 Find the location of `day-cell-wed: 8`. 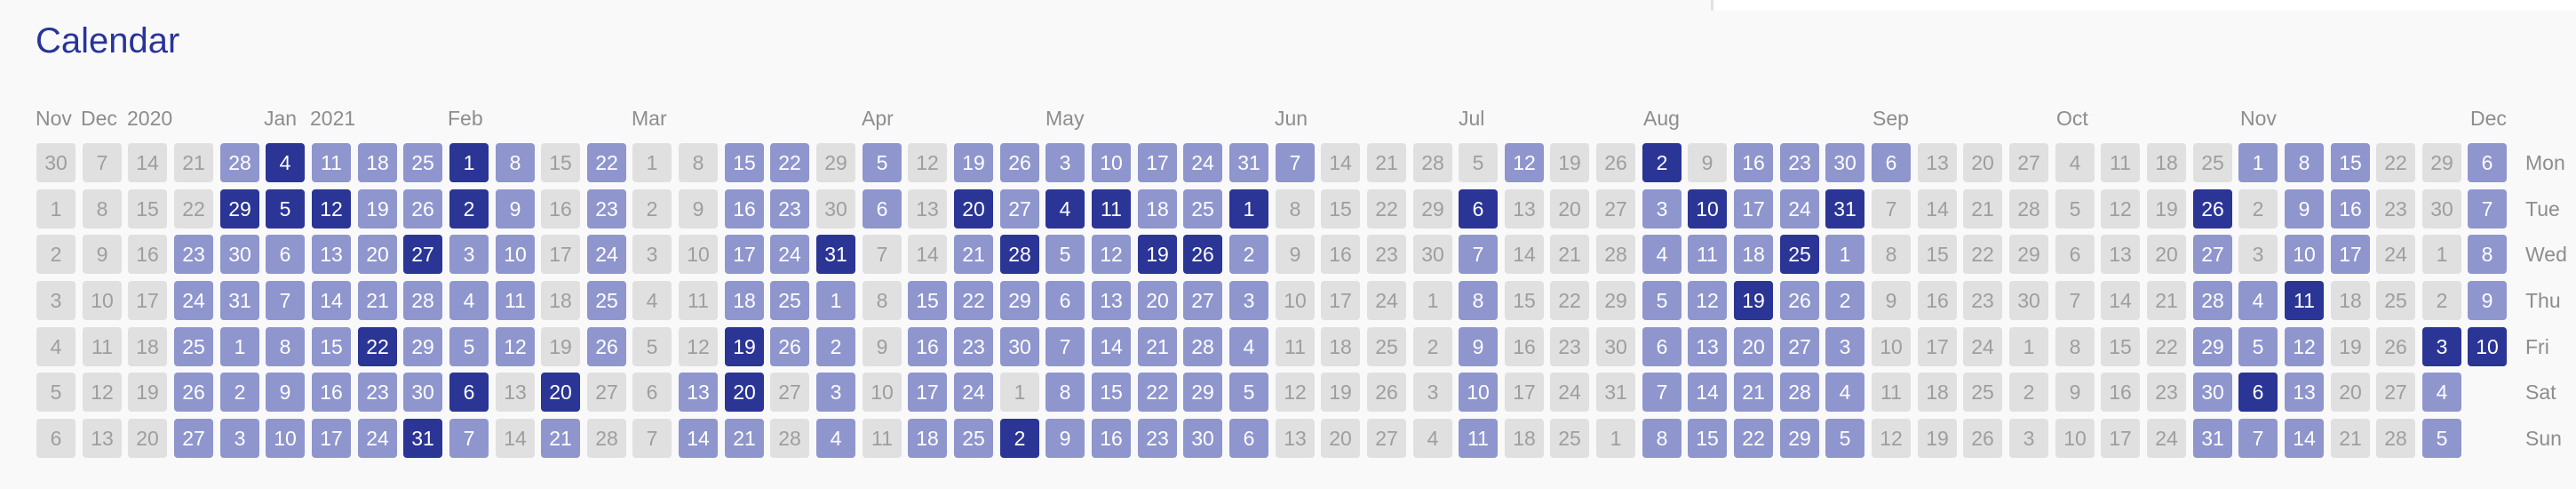

day-cell-wed: 8 is located at coordinates (2487, 254).